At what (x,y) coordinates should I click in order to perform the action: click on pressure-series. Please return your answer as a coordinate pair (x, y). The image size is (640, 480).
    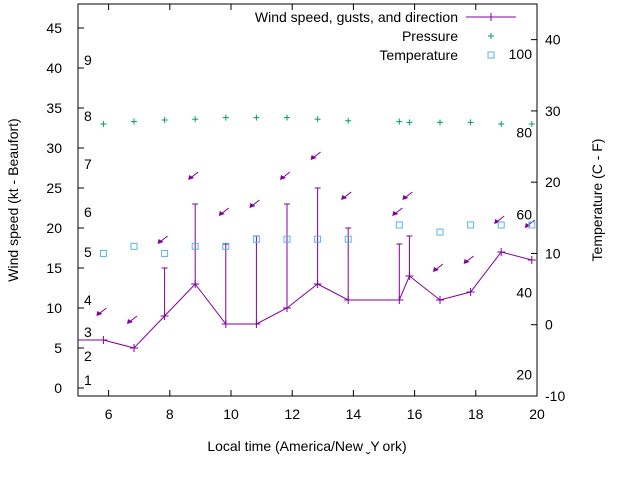
    Looking at the image, I should click on (317, 120).